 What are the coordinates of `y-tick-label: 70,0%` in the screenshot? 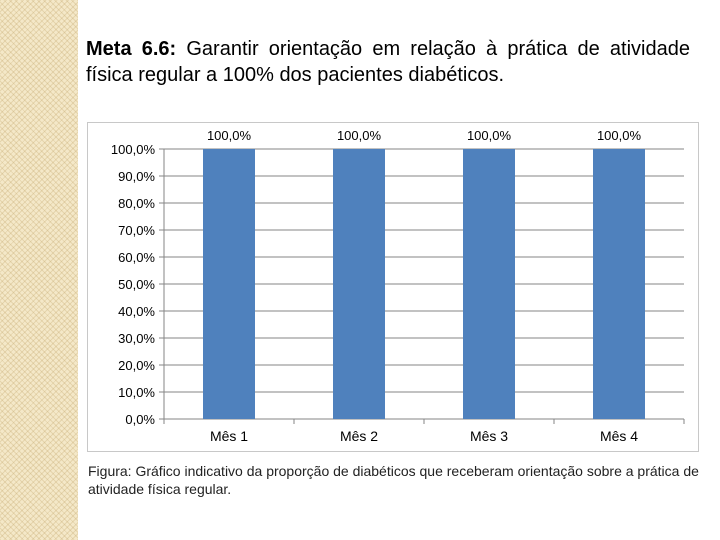 It's located at (136, 230).